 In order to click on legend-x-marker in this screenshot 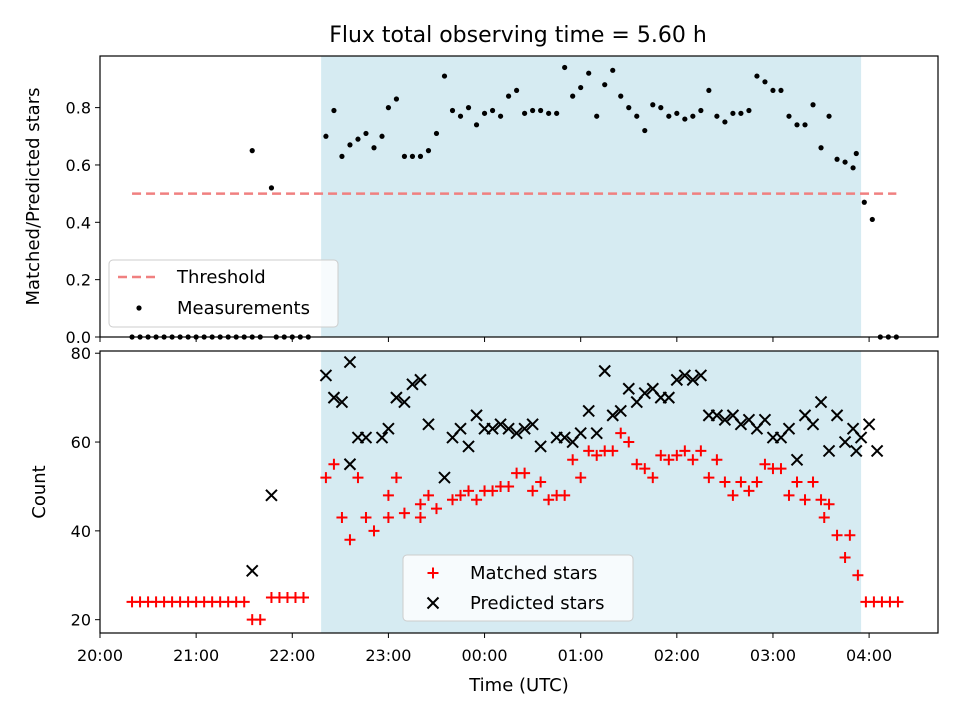, I will do `click(433, 603)`.